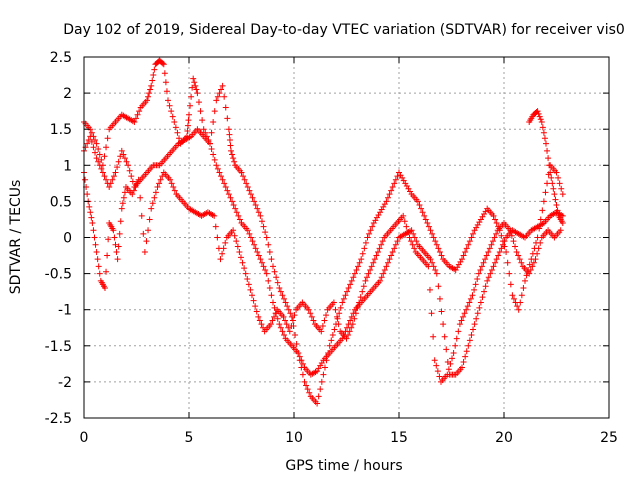 Image resolution: width=640 pixels, height=480 pixels. Describe the element at coordinates (58, 238) in the screenshot. I see `y-tick-labels: -2.5 -2 -1.5 -1 -0.5 0 0.5 1 1.5 2 2.5` at that location.